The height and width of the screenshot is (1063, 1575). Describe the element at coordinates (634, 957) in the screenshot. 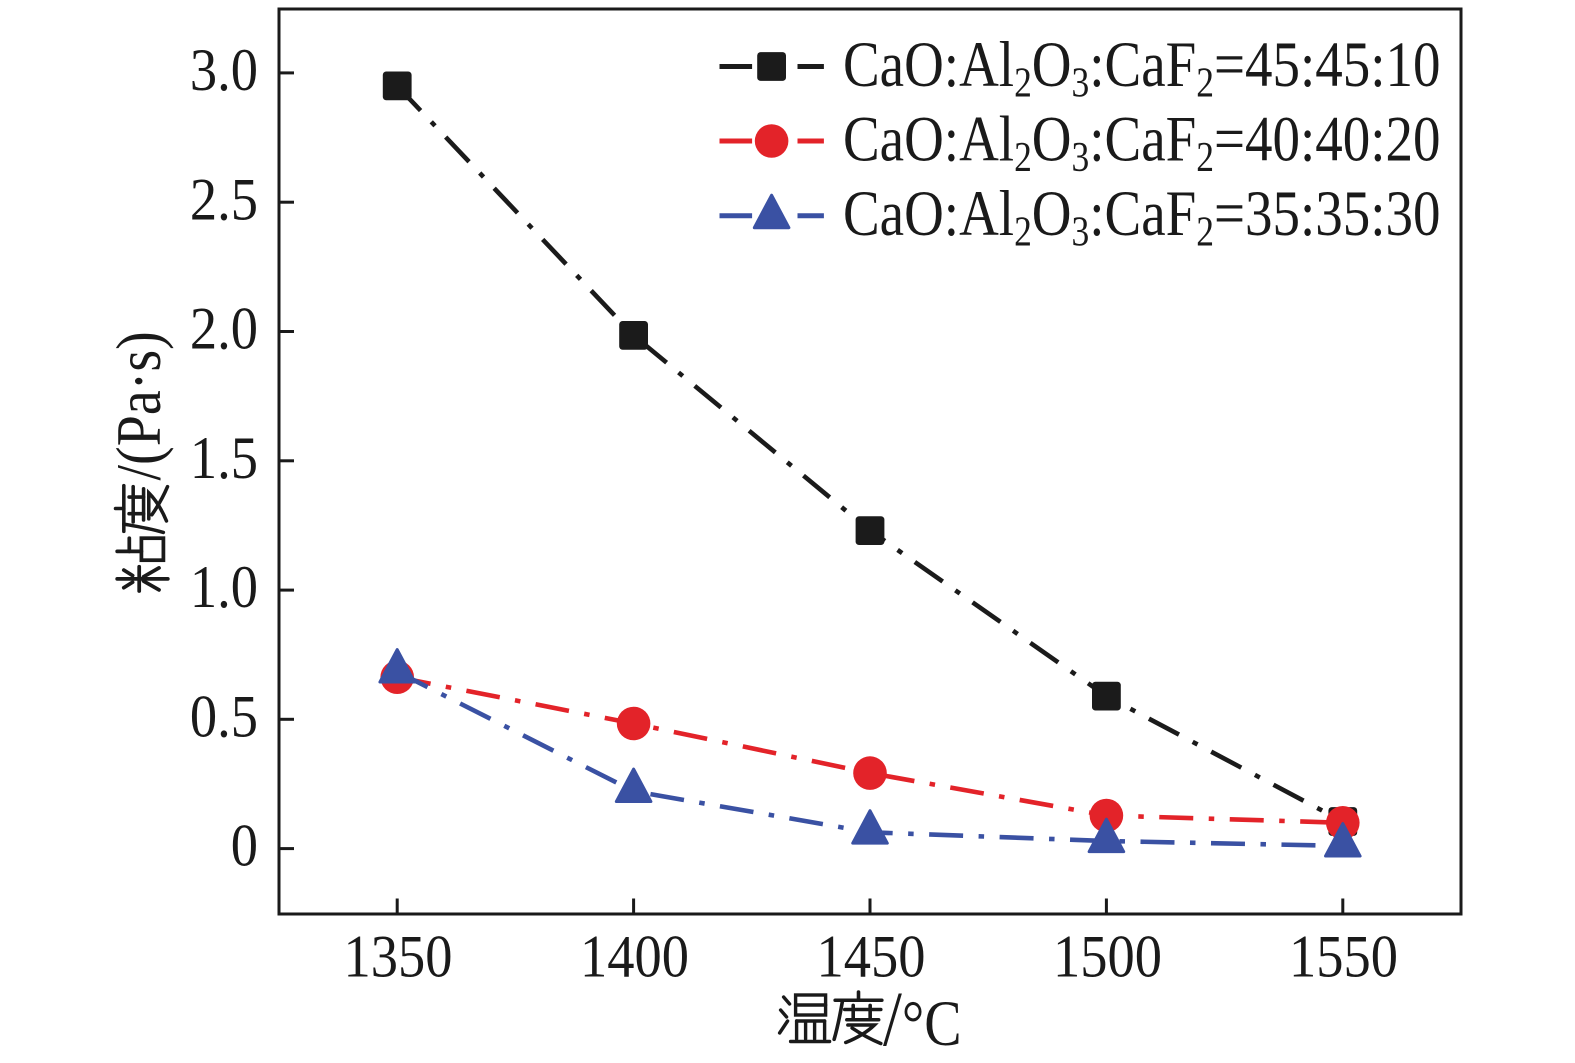

I see `svg-text: 1400` at that location.